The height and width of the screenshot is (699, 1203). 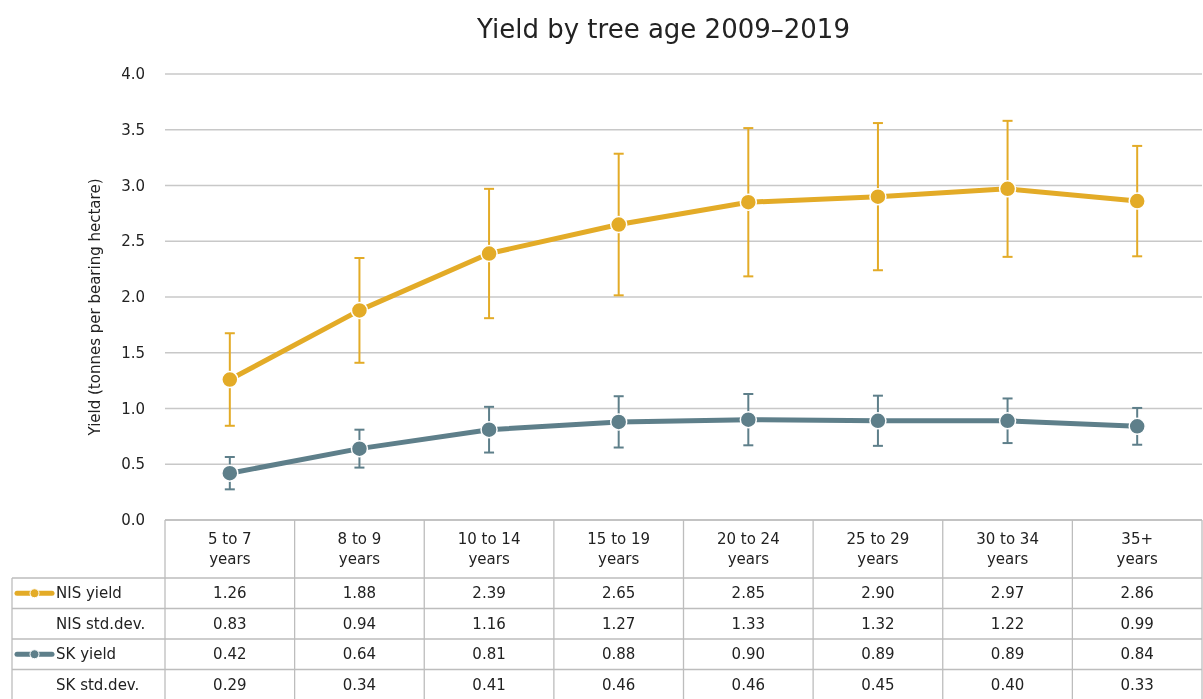 I want to click on y-tick-label: 1.5, so click(x=133, y=352).